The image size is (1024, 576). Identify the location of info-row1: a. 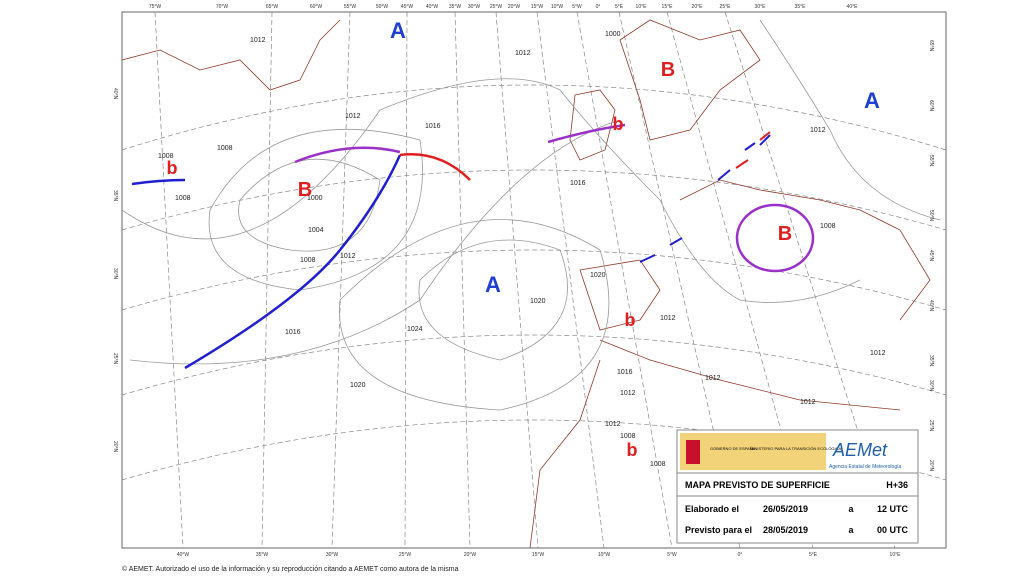
(851, 509).